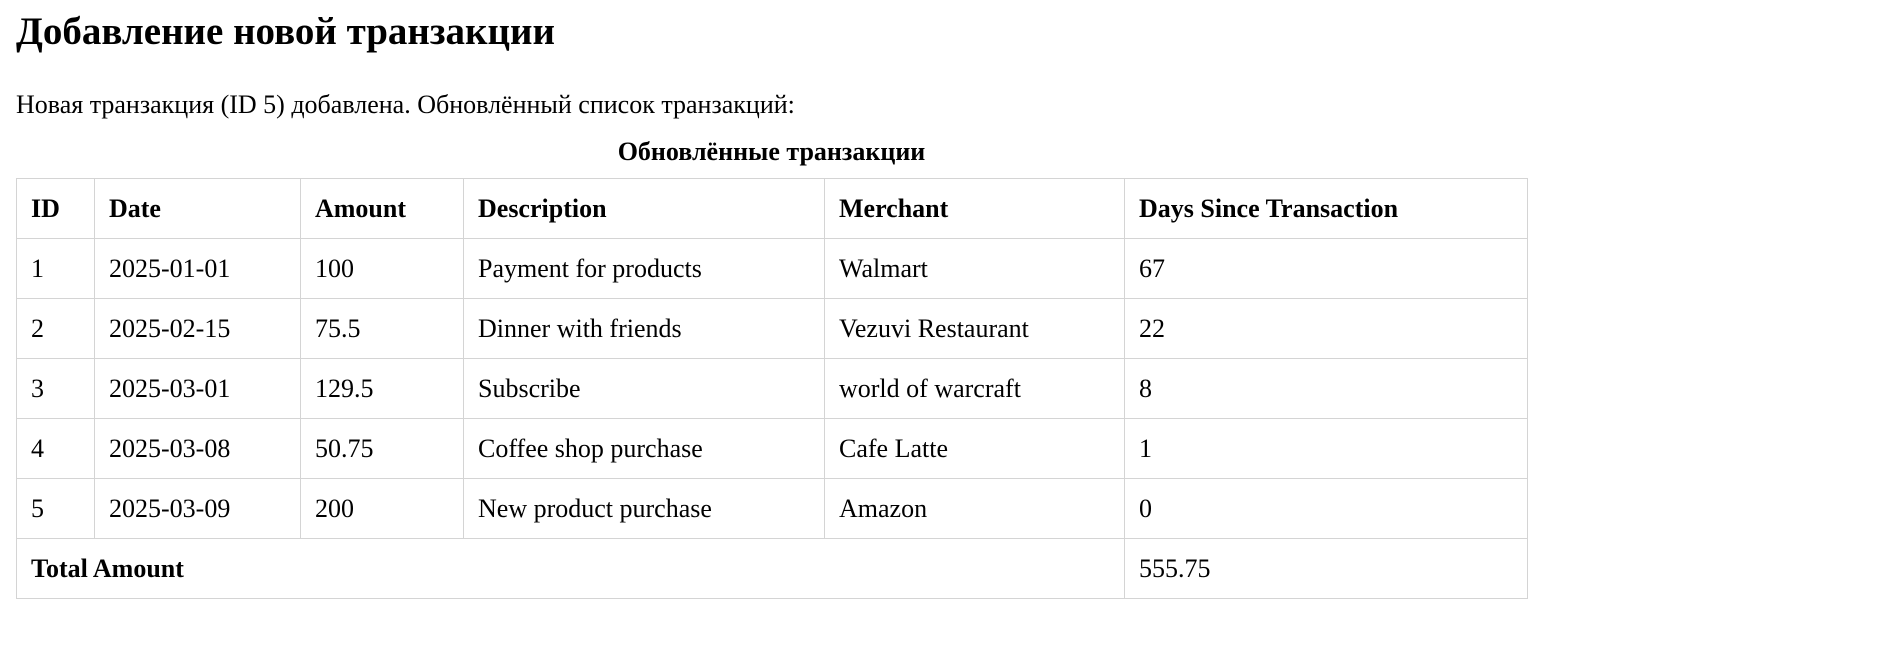 The image size is (1900, 651). Describe the element at coordinates (197, 208) in the screenshot. I see `column-header-date: Date` at that location.